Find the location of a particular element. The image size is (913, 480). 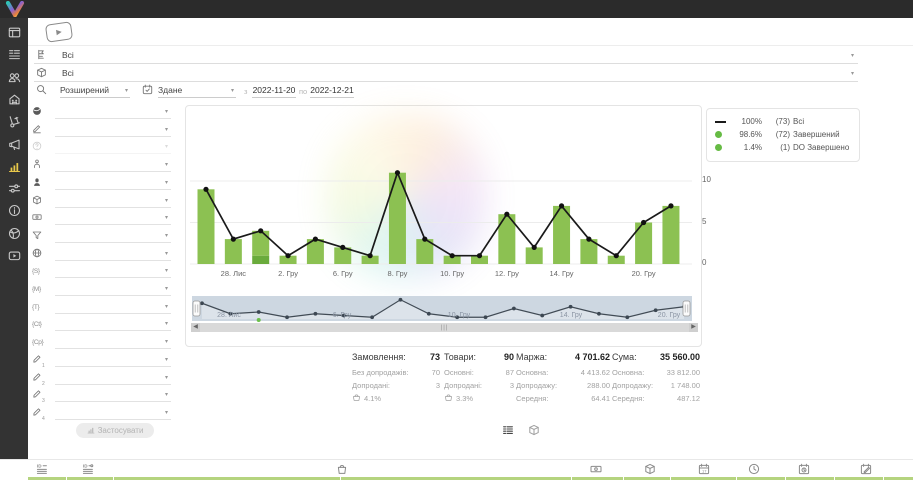

legend-item: 100% (73) Всі is located at coordinates (787, 121).